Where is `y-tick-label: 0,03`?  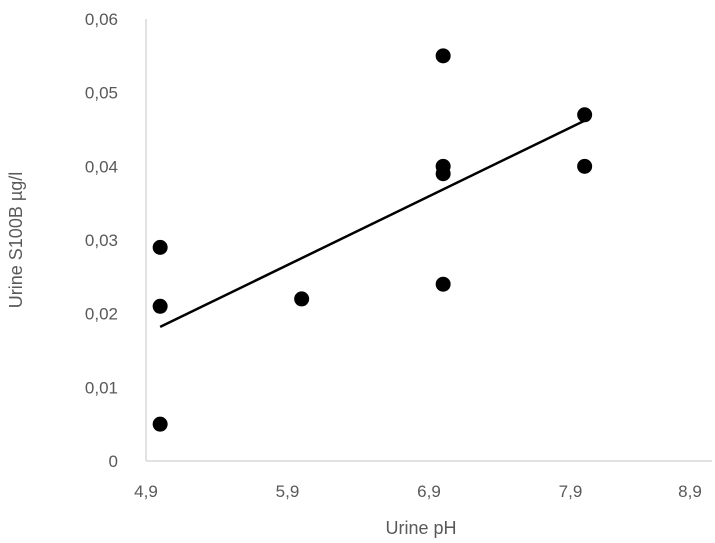
y-tick-label: 0,03 is located at coordinates (101, 240).